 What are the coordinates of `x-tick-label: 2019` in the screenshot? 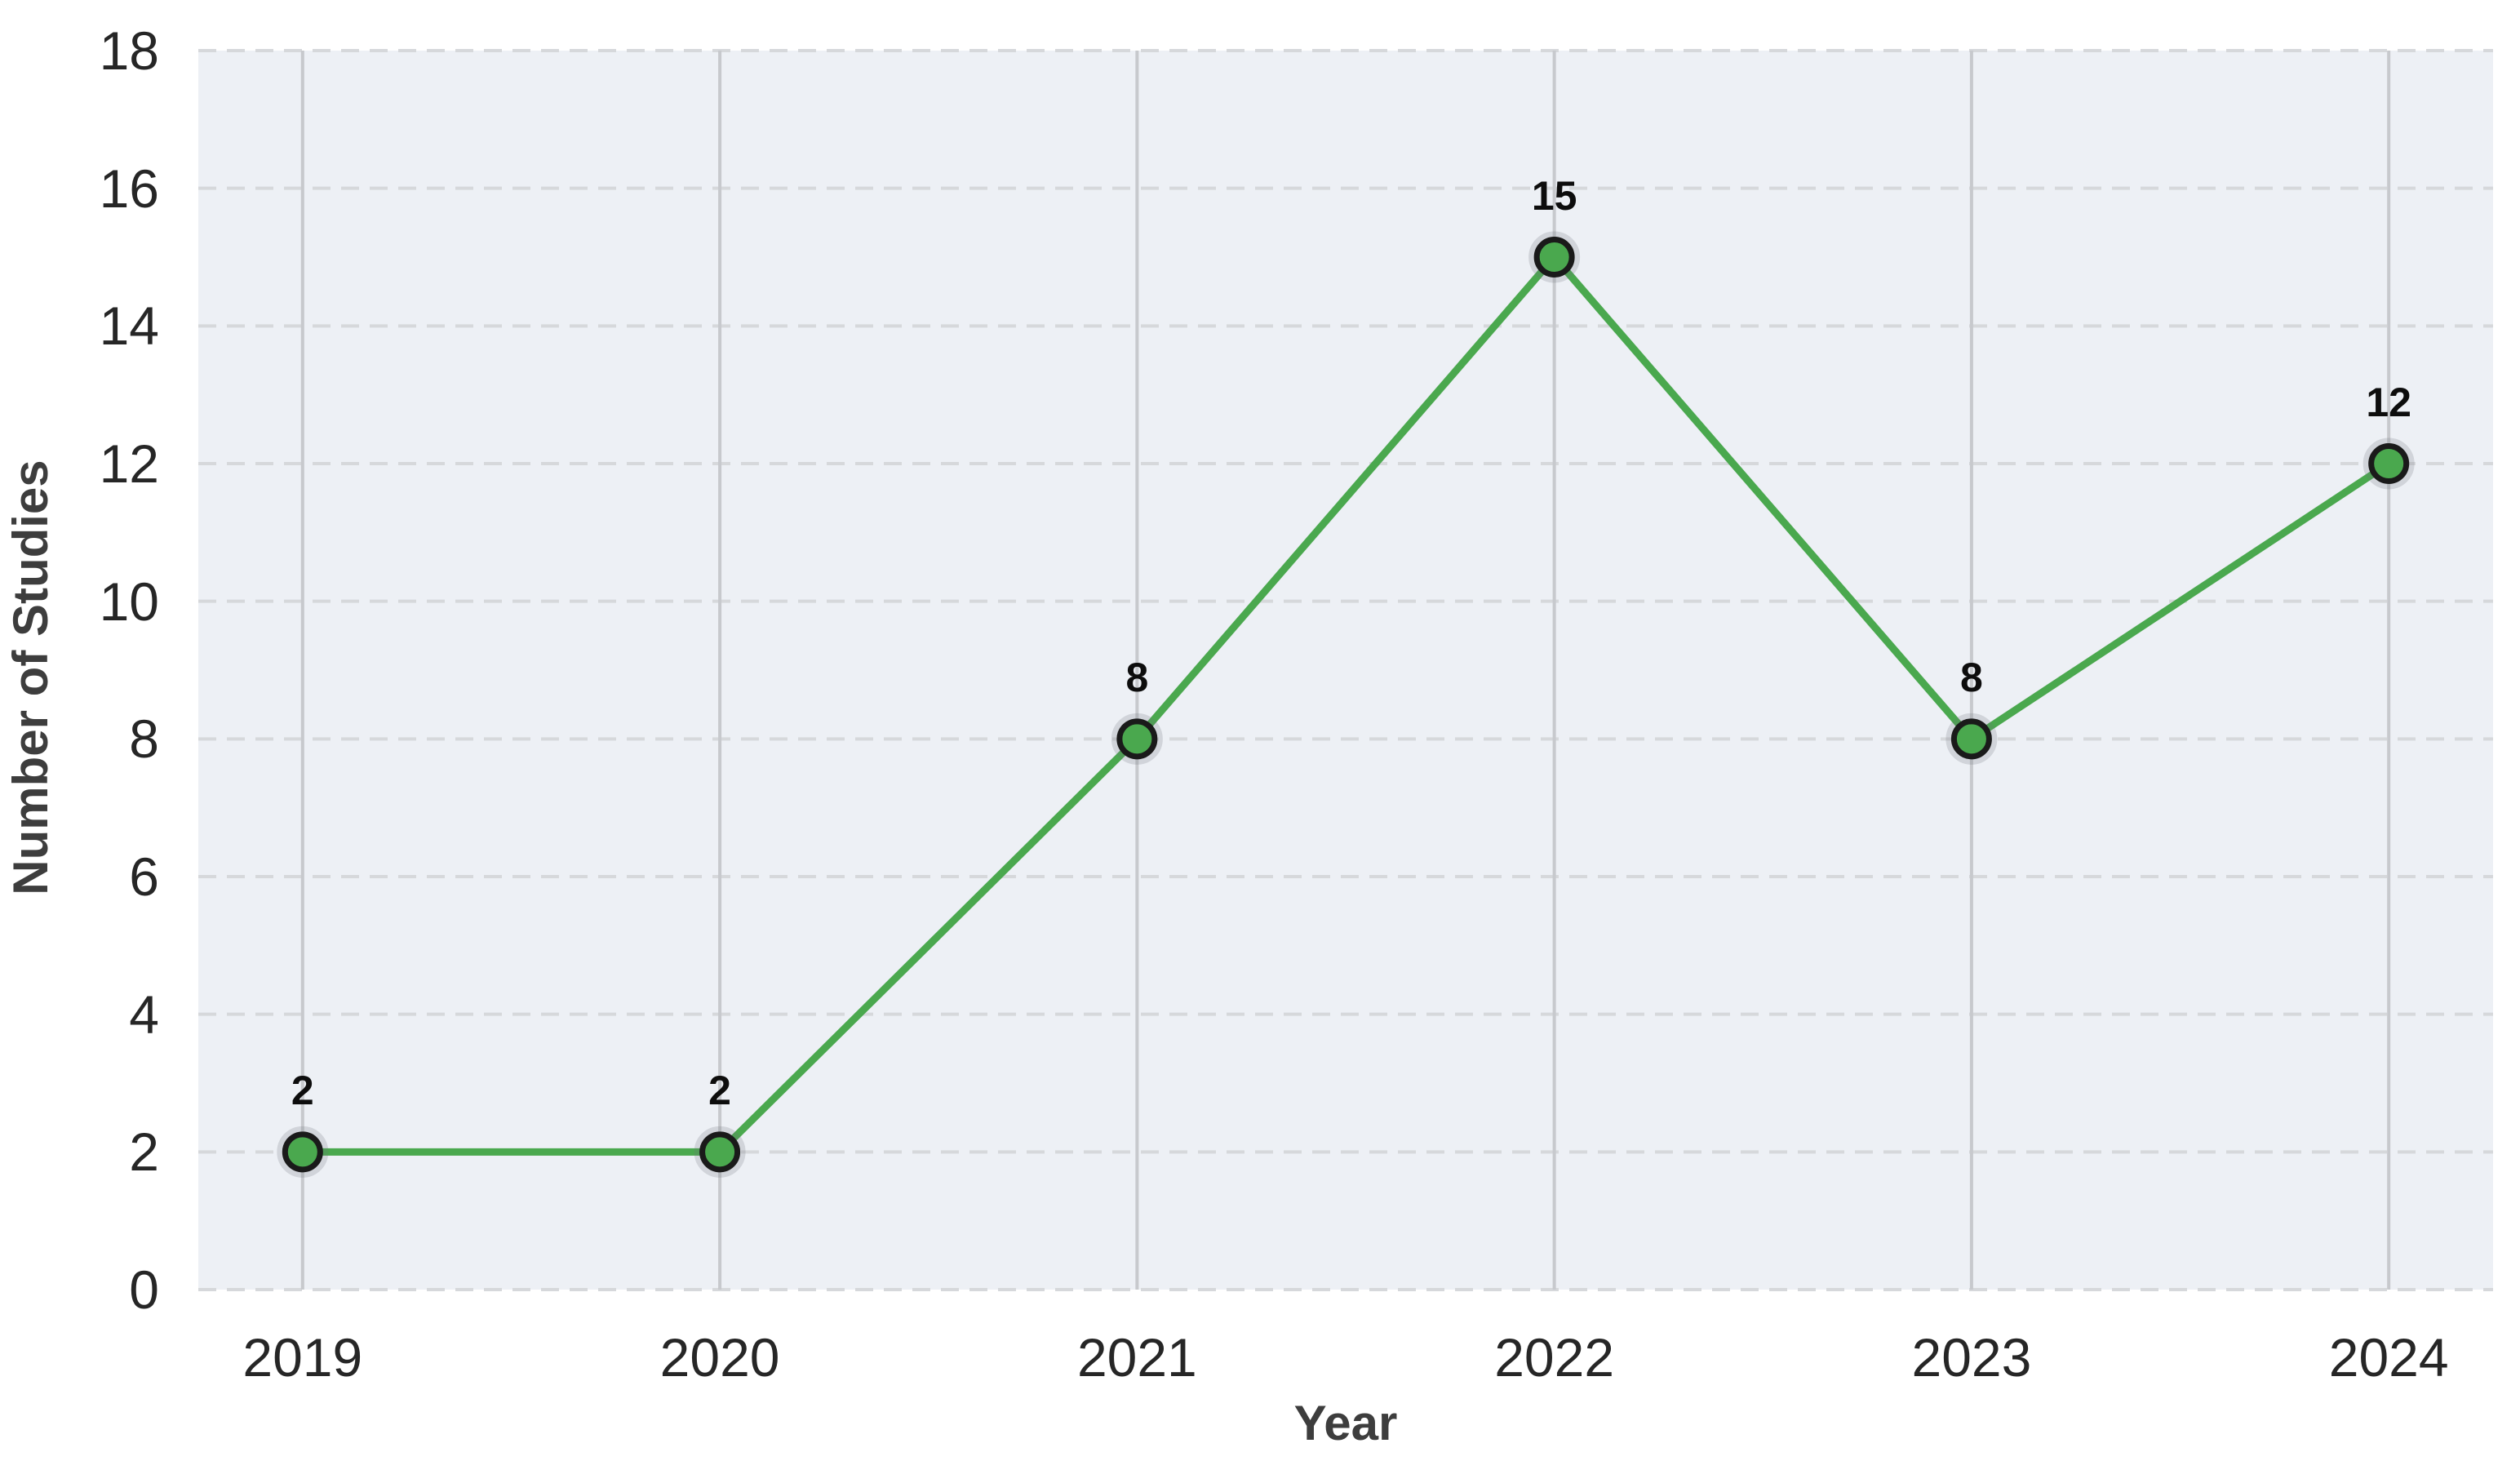 It's located at (302, 1357).